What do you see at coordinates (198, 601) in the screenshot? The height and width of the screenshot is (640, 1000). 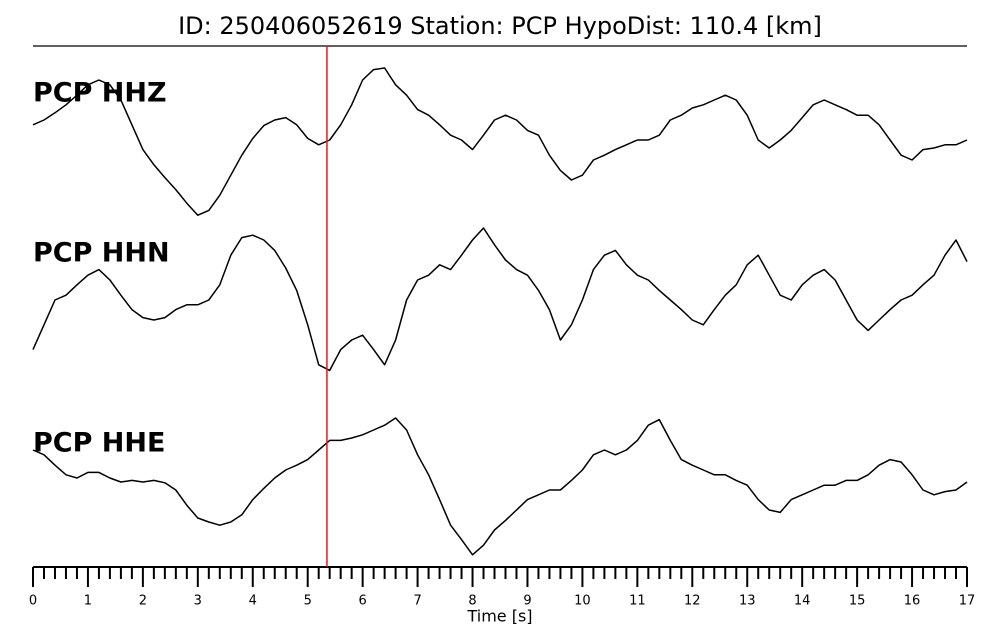 I see `x-tick-label: 3` at bounding box center [198, 601].